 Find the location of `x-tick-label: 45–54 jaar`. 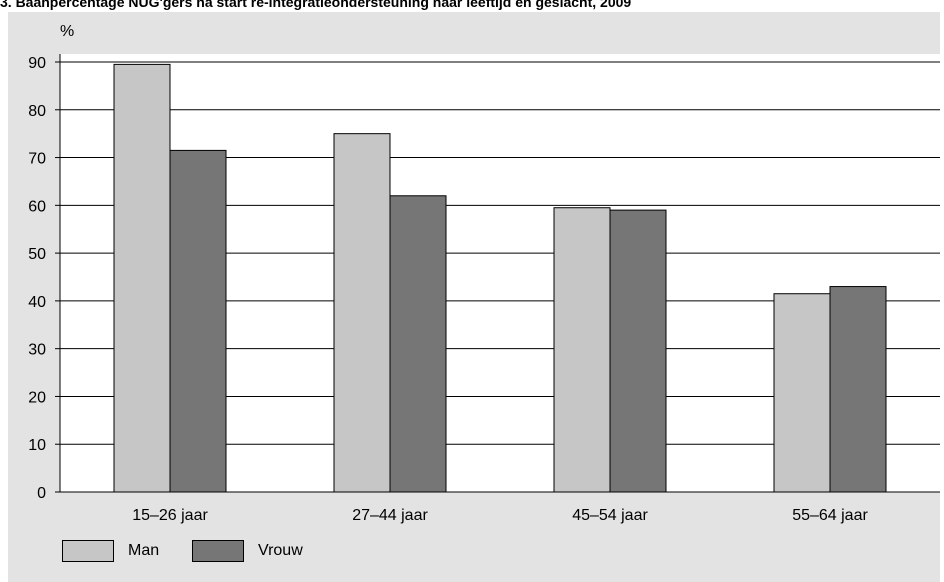

x-tick-label: 45–54 jaar is located at coordinates (610, 515).